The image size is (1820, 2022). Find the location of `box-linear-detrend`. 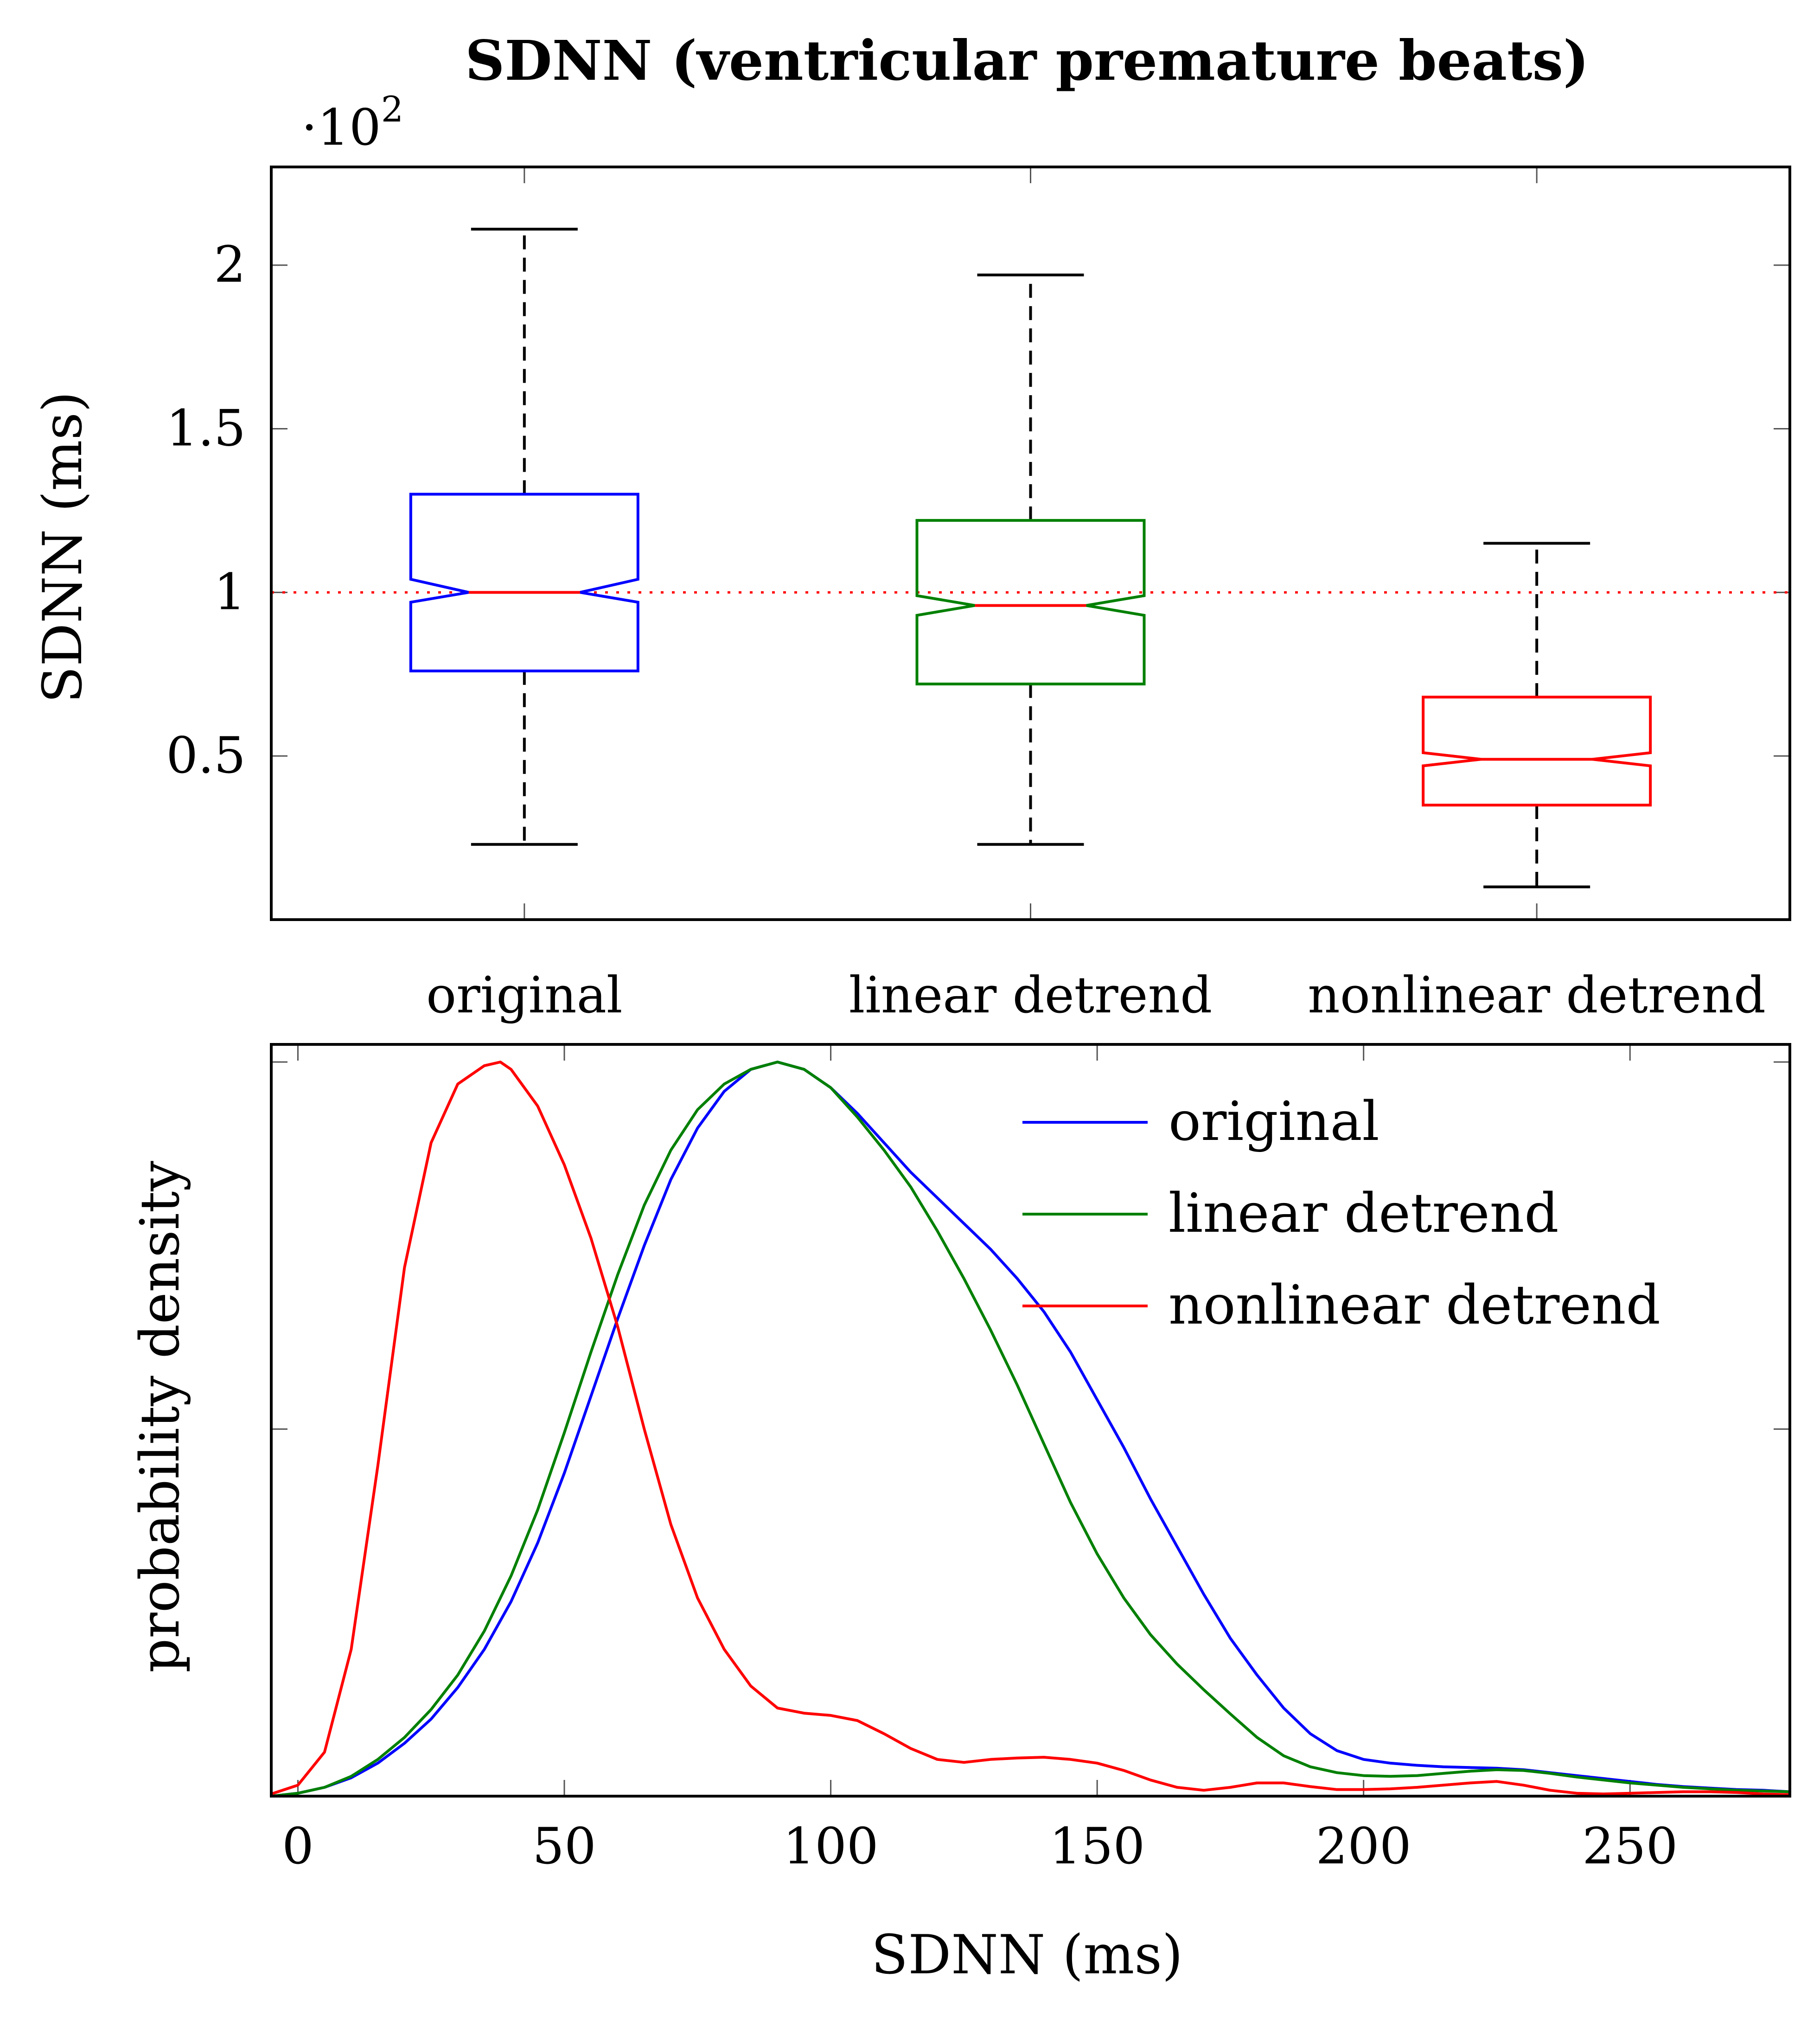

box-linear-detrend is located at coordinates (1030, 559).